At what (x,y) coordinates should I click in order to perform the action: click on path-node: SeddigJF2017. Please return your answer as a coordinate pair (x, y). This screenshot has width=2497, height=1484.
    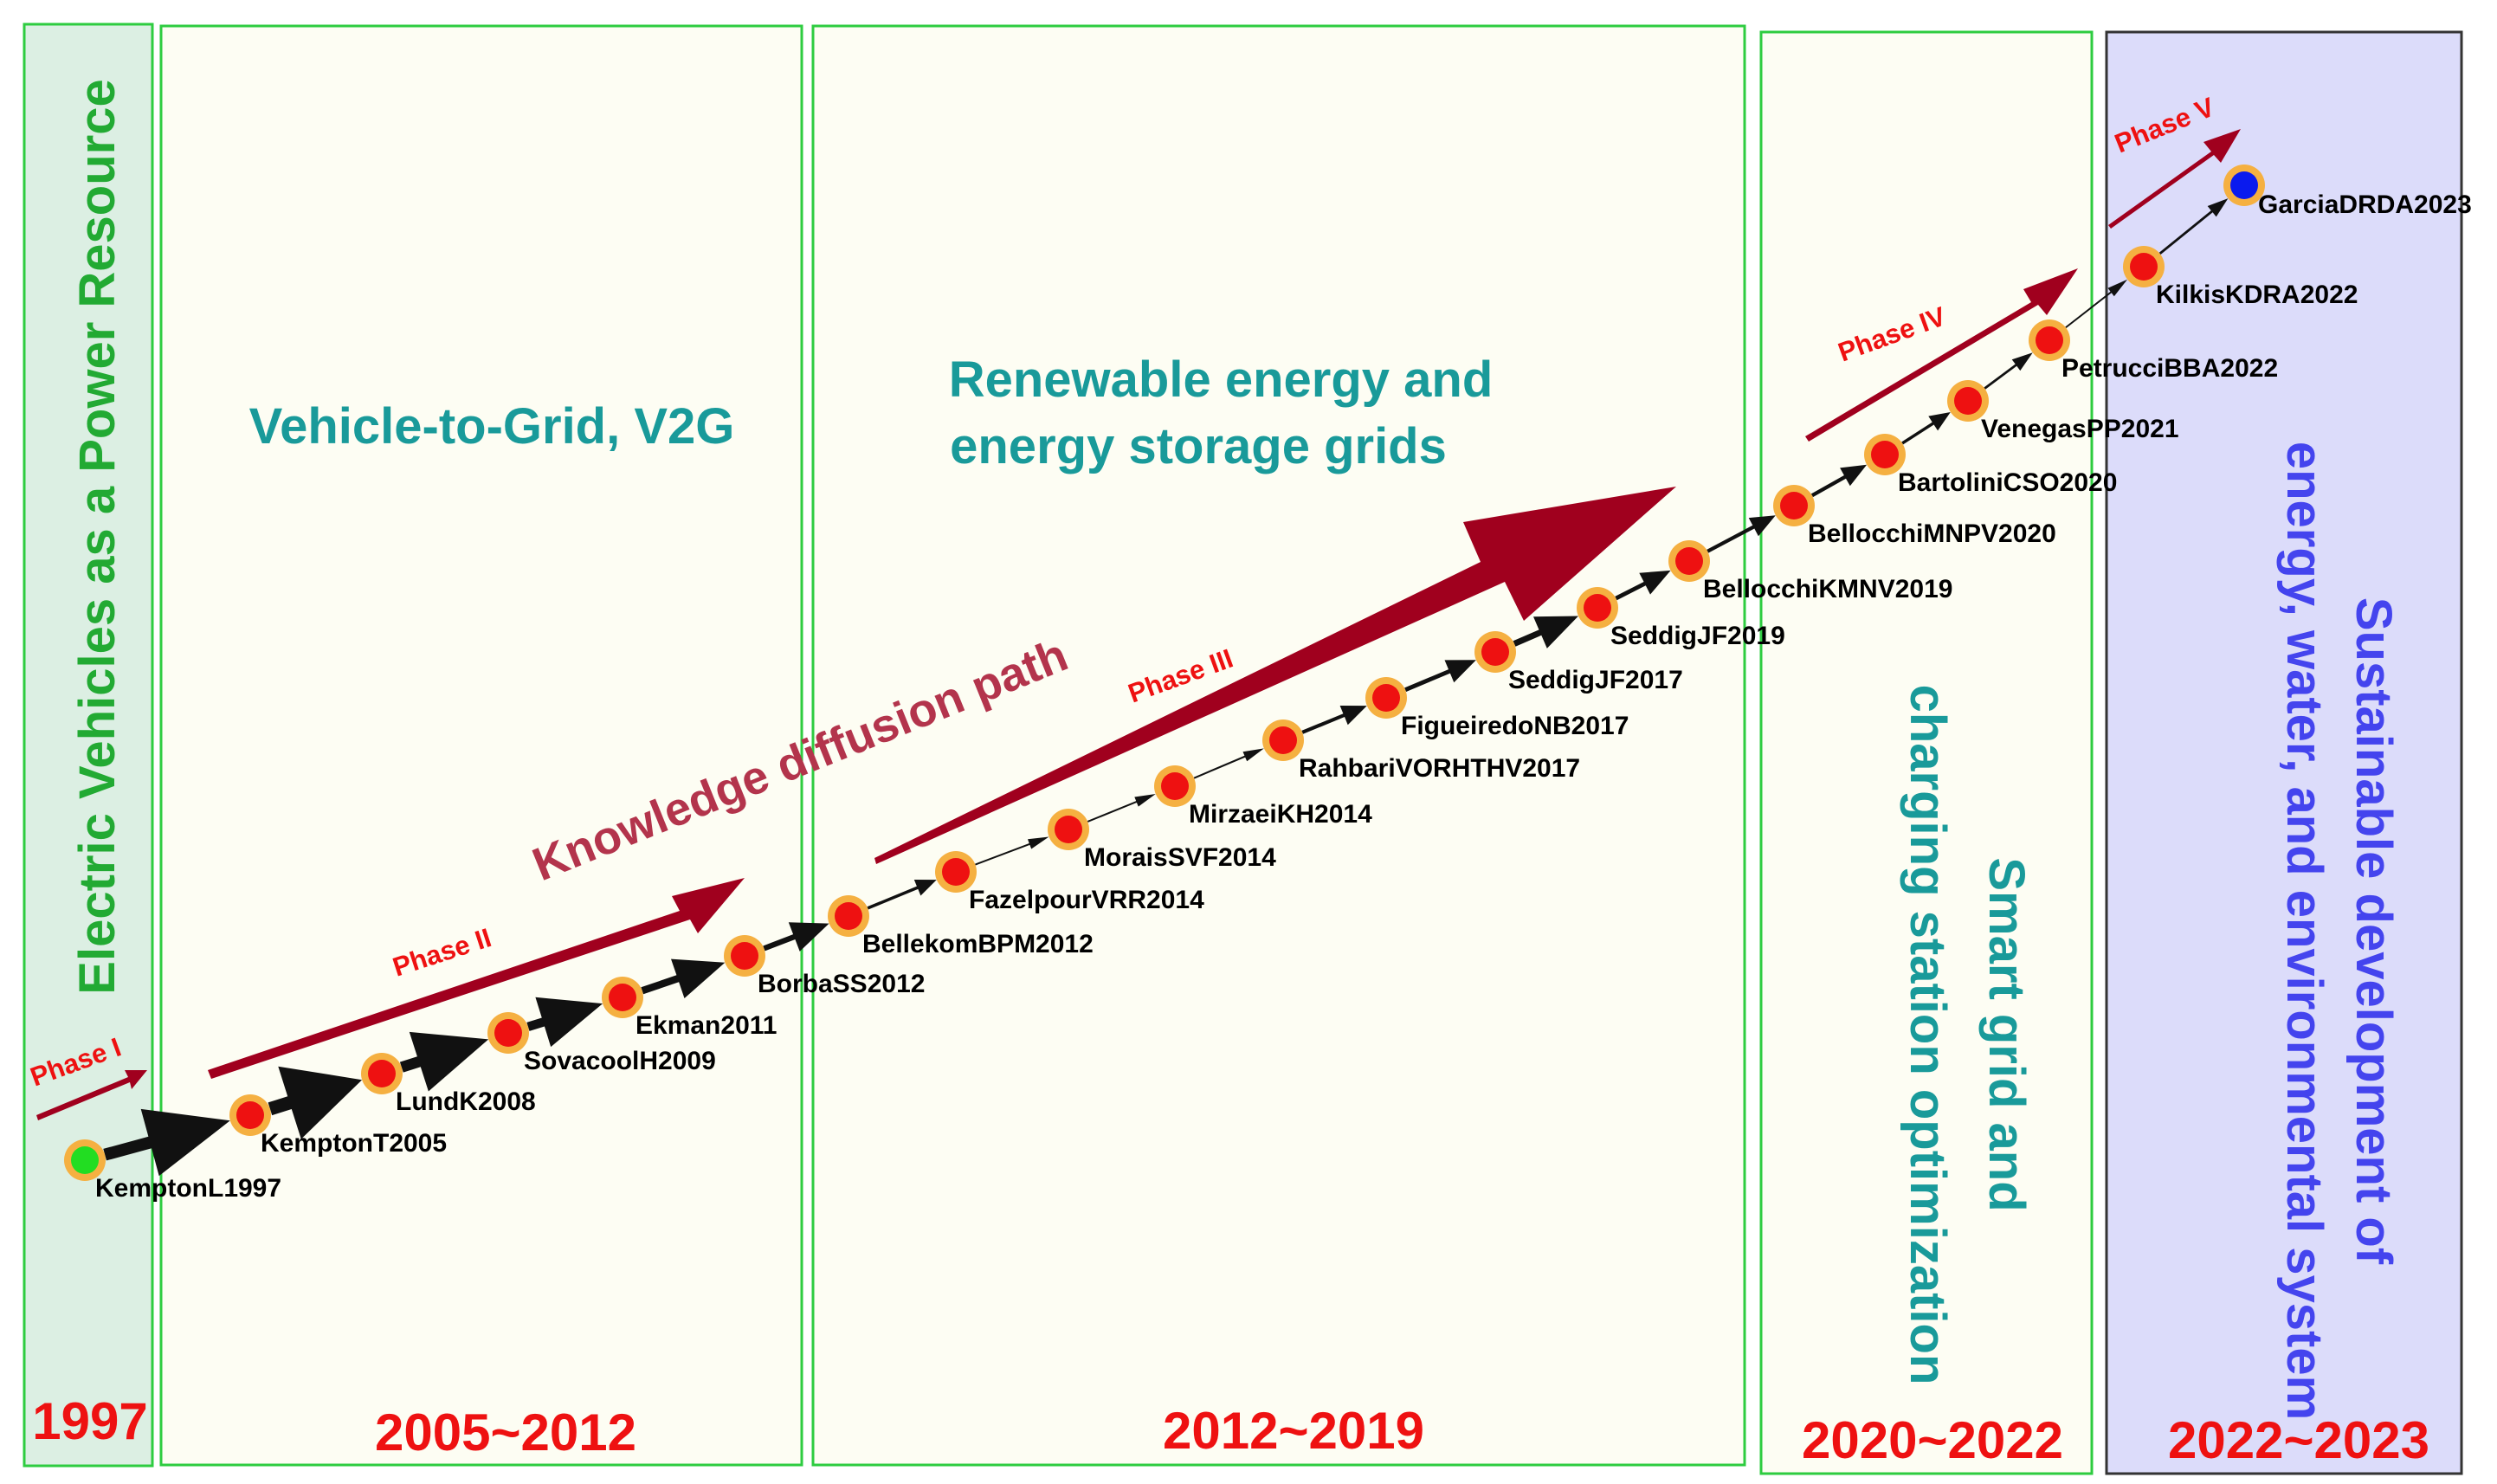
    Looking at the image, I should click on (1578, 662).